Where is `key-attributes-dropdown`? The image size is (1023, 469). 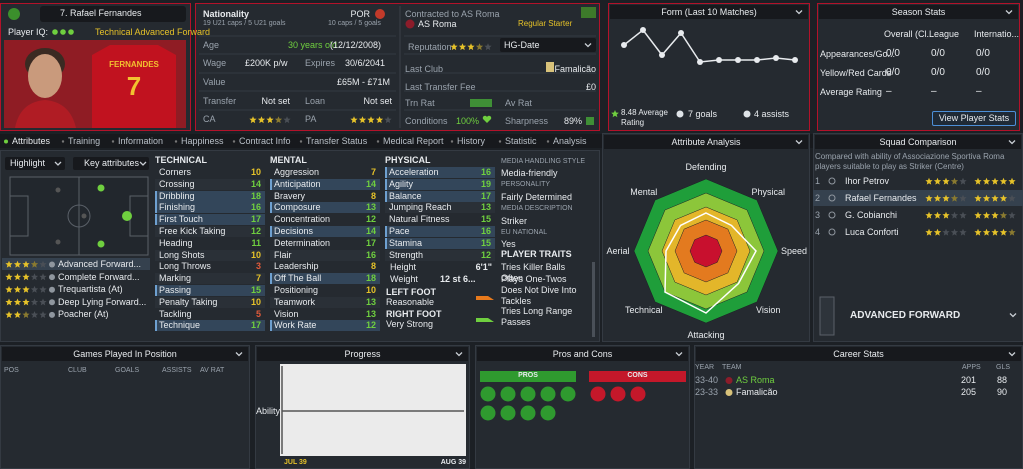
key-attributes-dropdown is located at coordinates (111, 163).